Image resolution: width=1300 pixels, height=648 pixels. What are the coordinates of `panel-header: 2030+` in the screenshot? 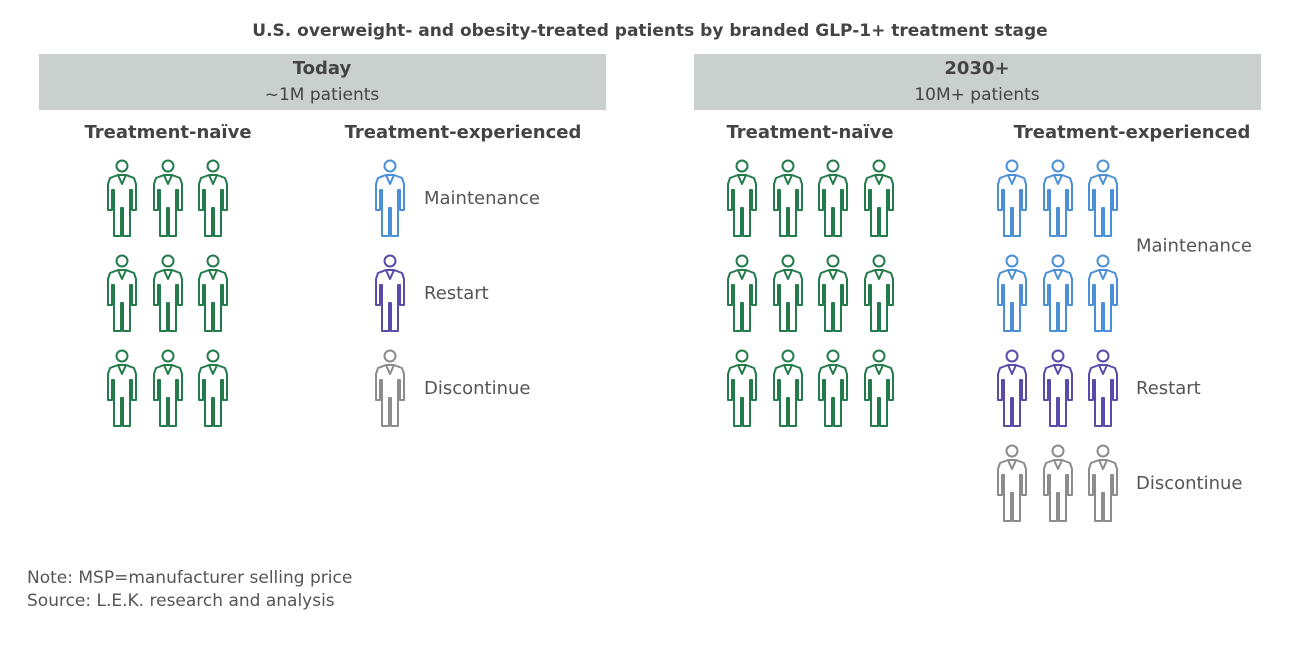 It's located at (976, 68).